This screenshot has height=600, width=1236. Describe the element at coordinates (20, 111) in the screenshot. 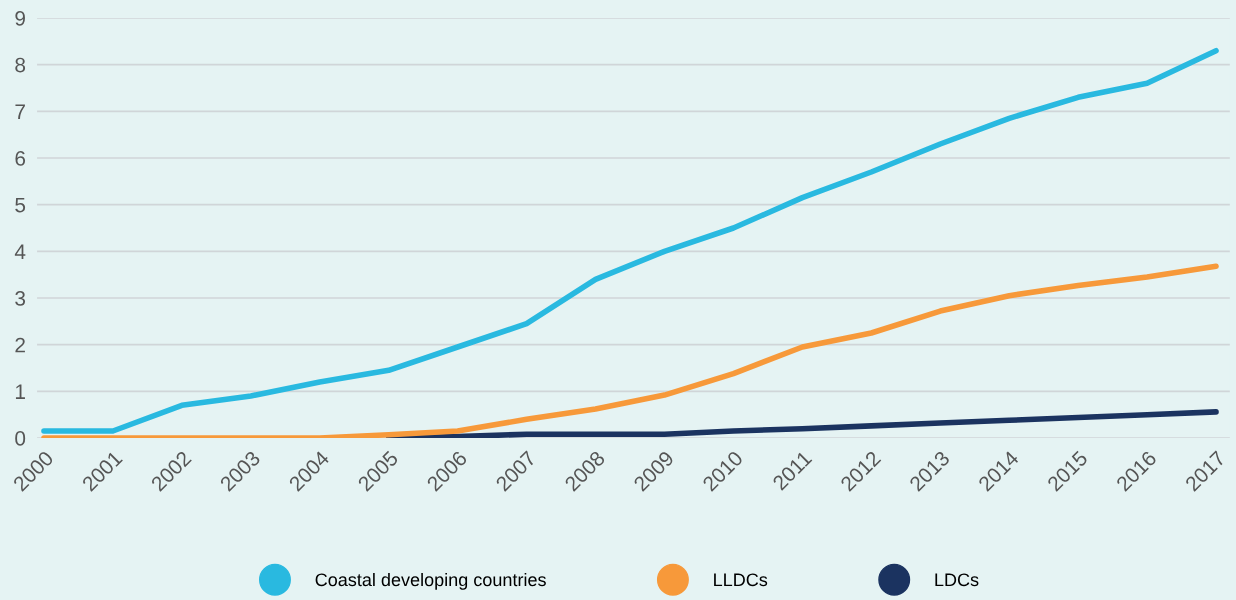

I see `y-tick-label: 7` at that location.